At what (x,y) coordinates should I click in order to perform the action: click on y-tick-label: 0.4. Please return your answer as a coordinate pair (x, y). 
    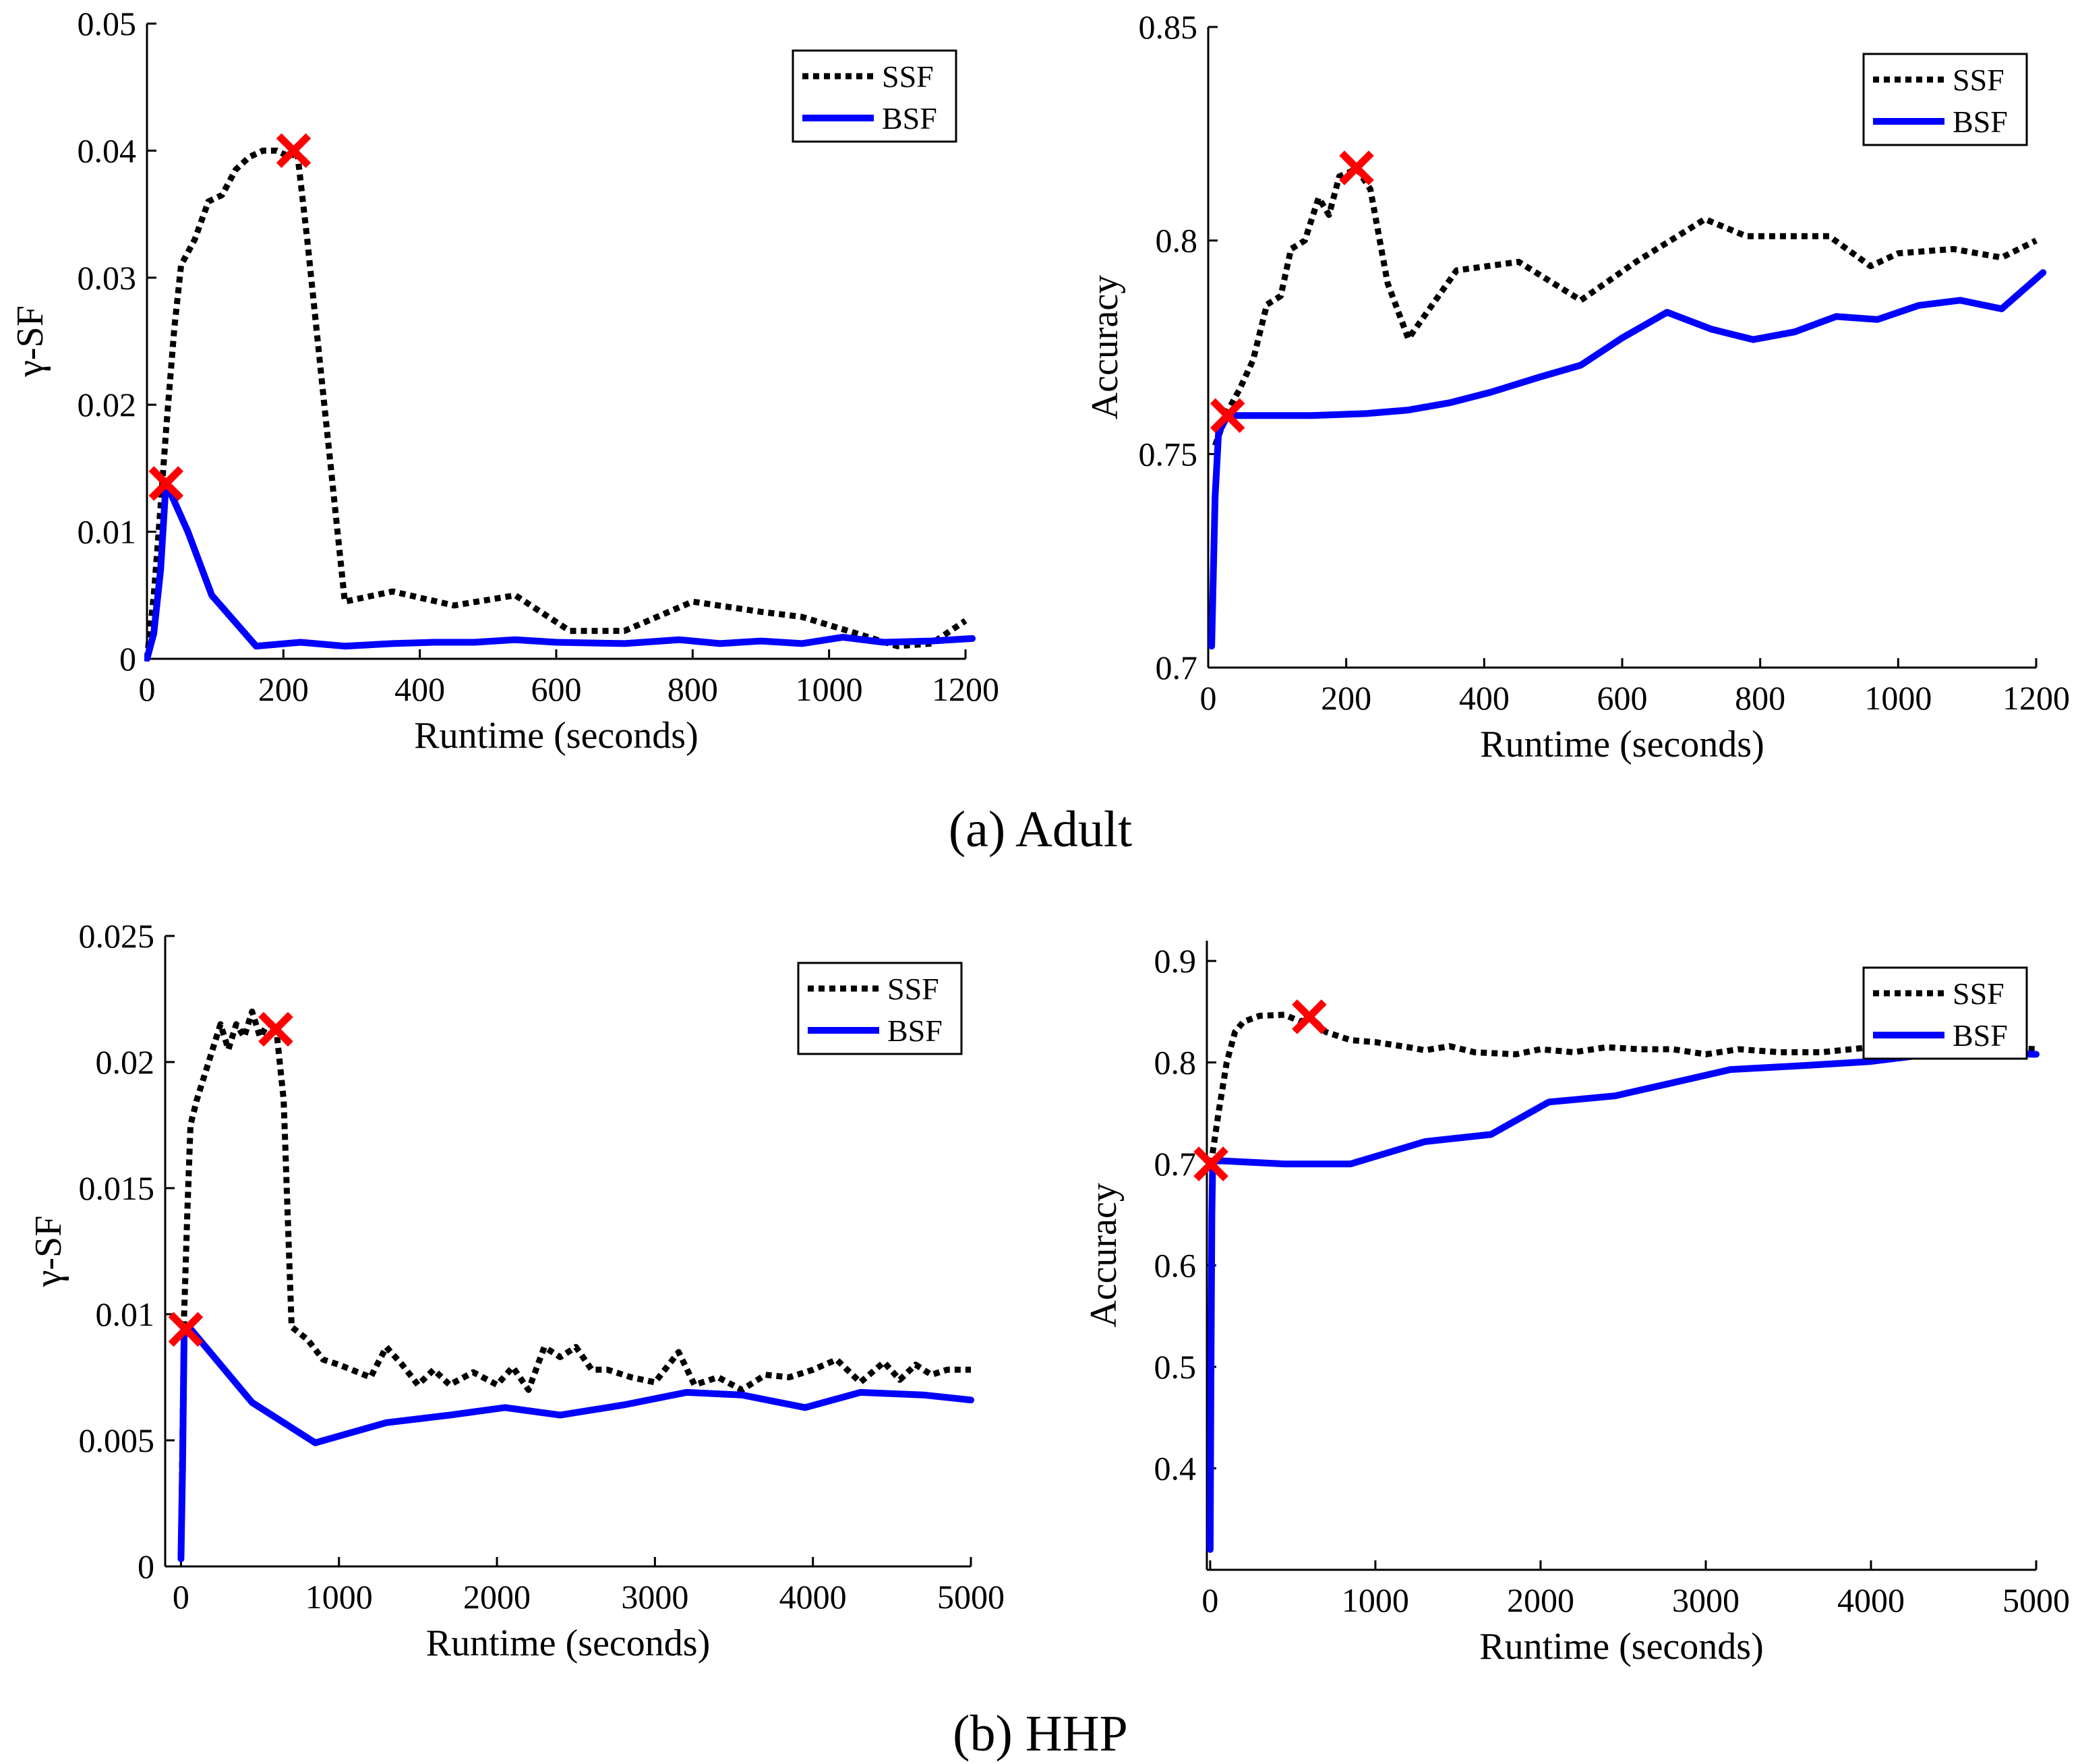
    Looking at the image, I should click on (1175, 1469).